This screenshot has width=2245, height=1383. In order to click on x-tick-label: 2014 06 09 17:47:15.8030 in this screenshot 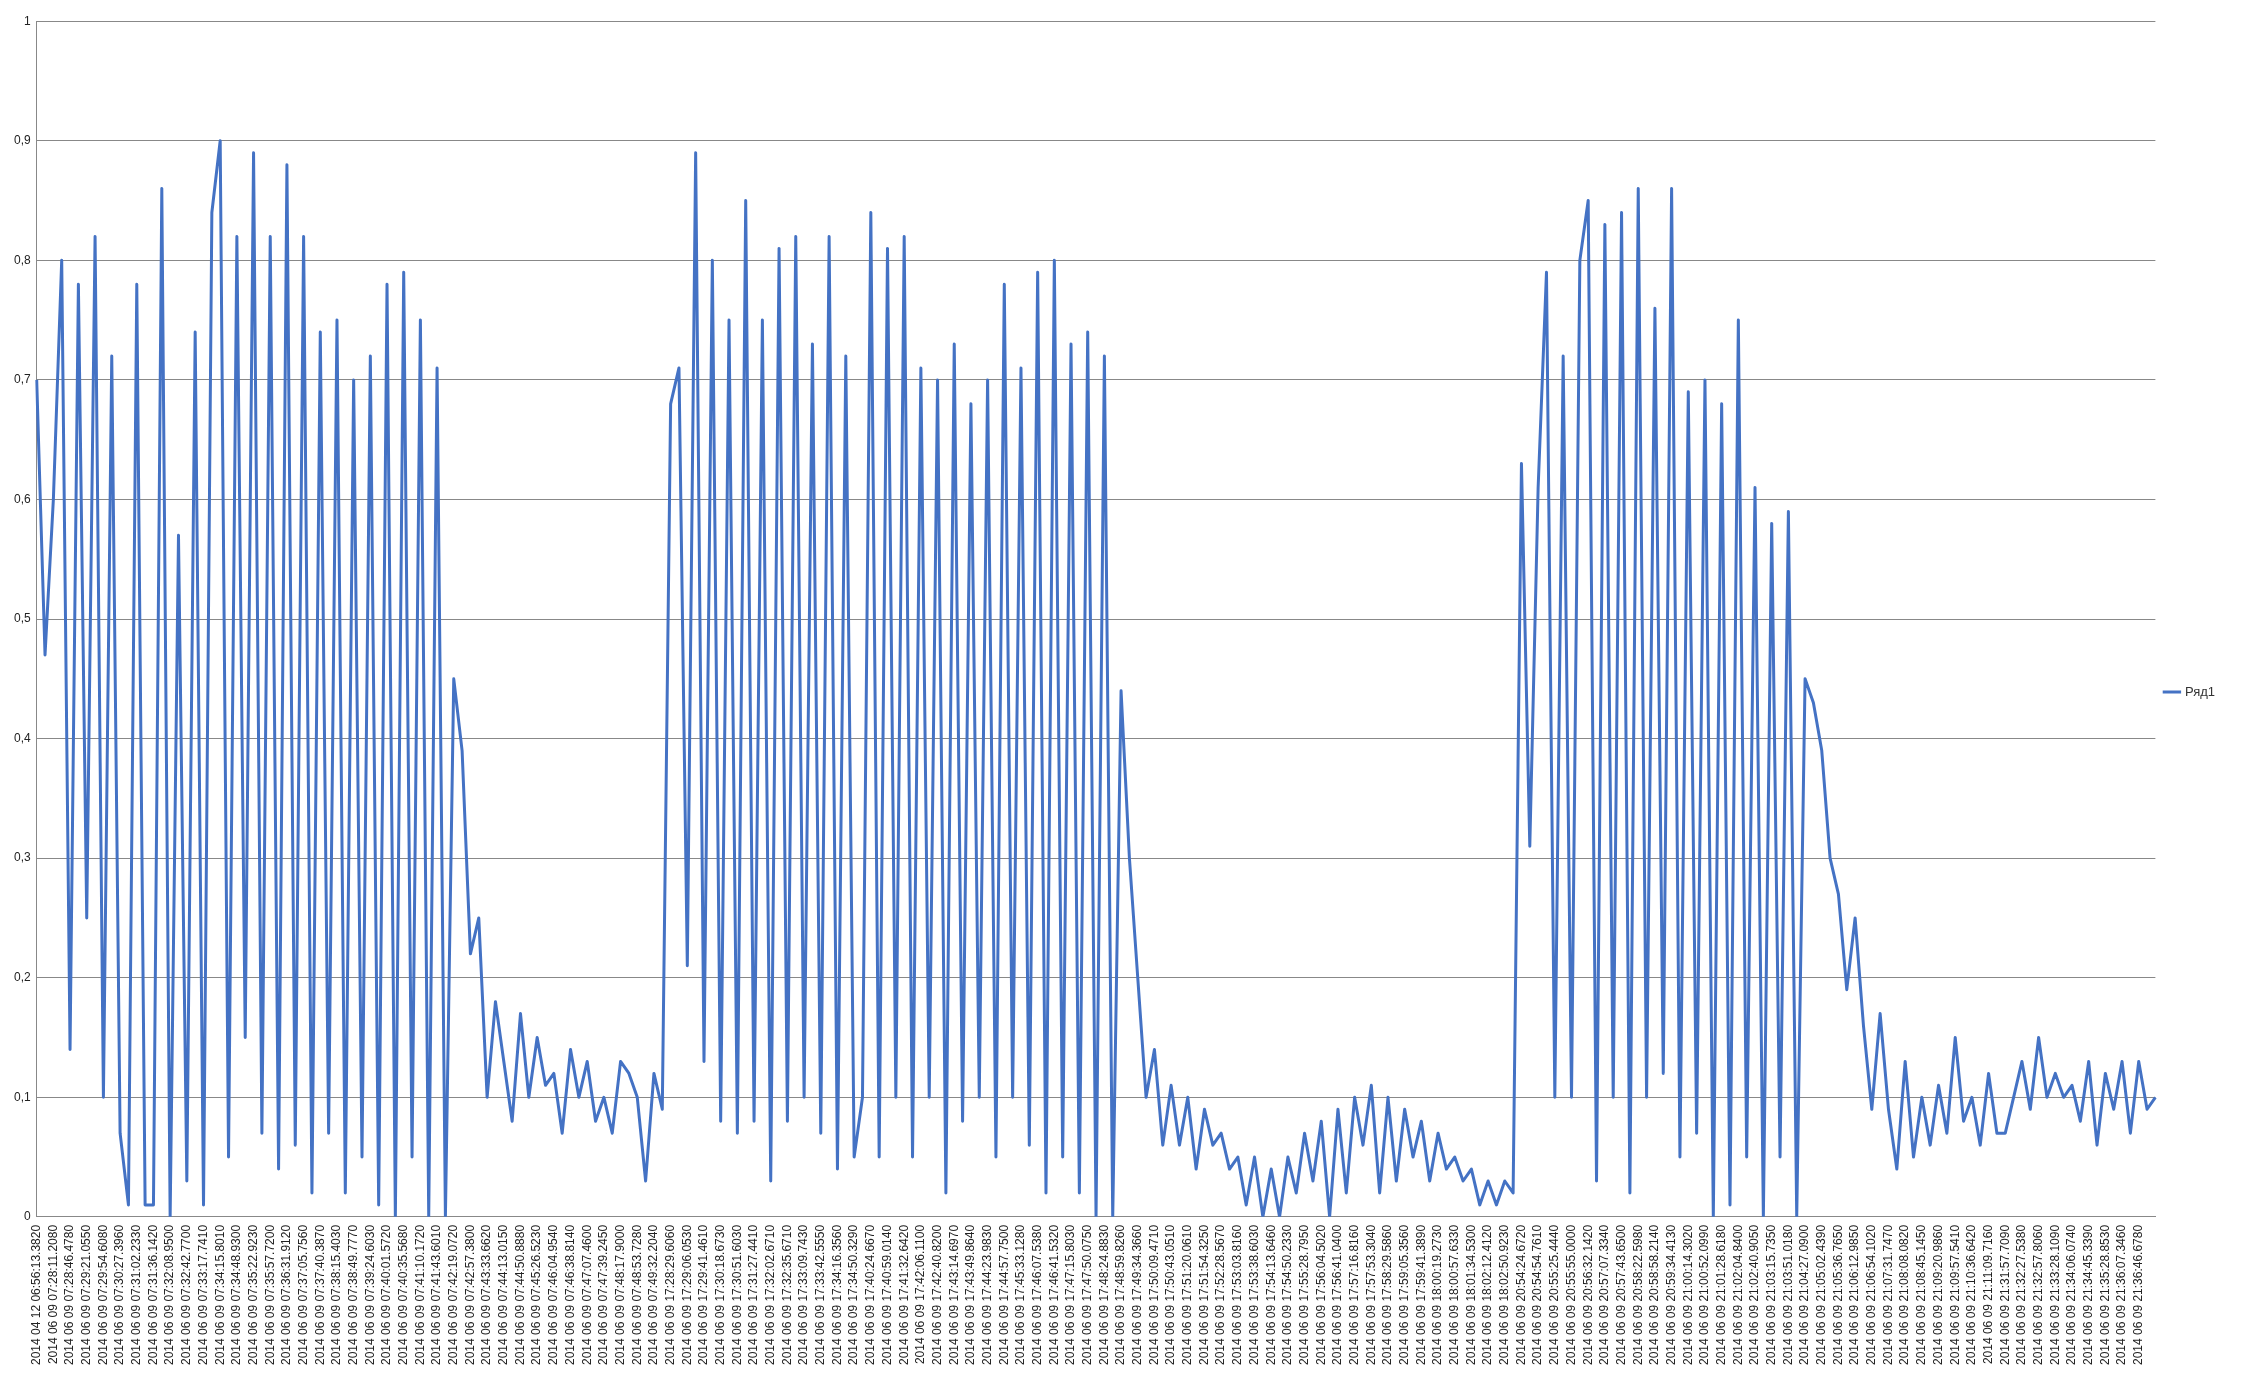, I will do `click(1070, 1295)`.